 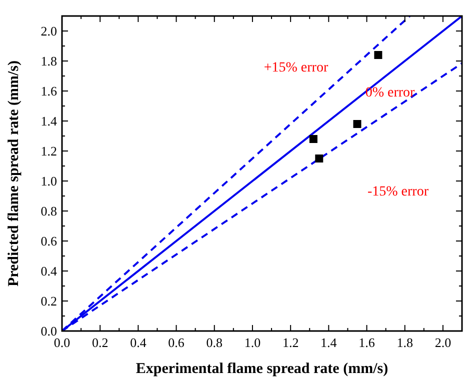 What do you see at coordinates (367, 342) in the screenshot?
I see `x-tick-label: 1.6` at bounding box center [367, 342].